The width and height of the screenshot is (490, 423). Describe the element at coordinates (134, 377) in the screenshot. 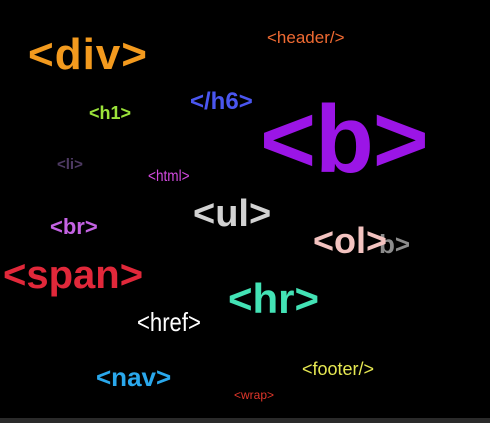

I see `tag-nav: <nav>` at that location.